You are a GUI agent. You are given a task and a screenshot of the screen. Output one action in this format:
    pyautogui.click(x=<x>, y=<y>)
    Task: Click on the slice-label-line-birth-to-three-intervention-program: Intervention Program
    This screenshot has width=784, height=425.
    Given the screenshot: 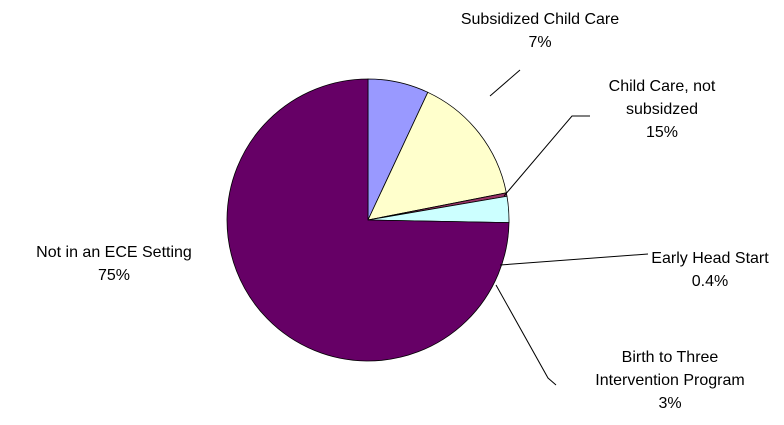 What is the action you would take?
    pyautogui.click(x=669, y=380)
    